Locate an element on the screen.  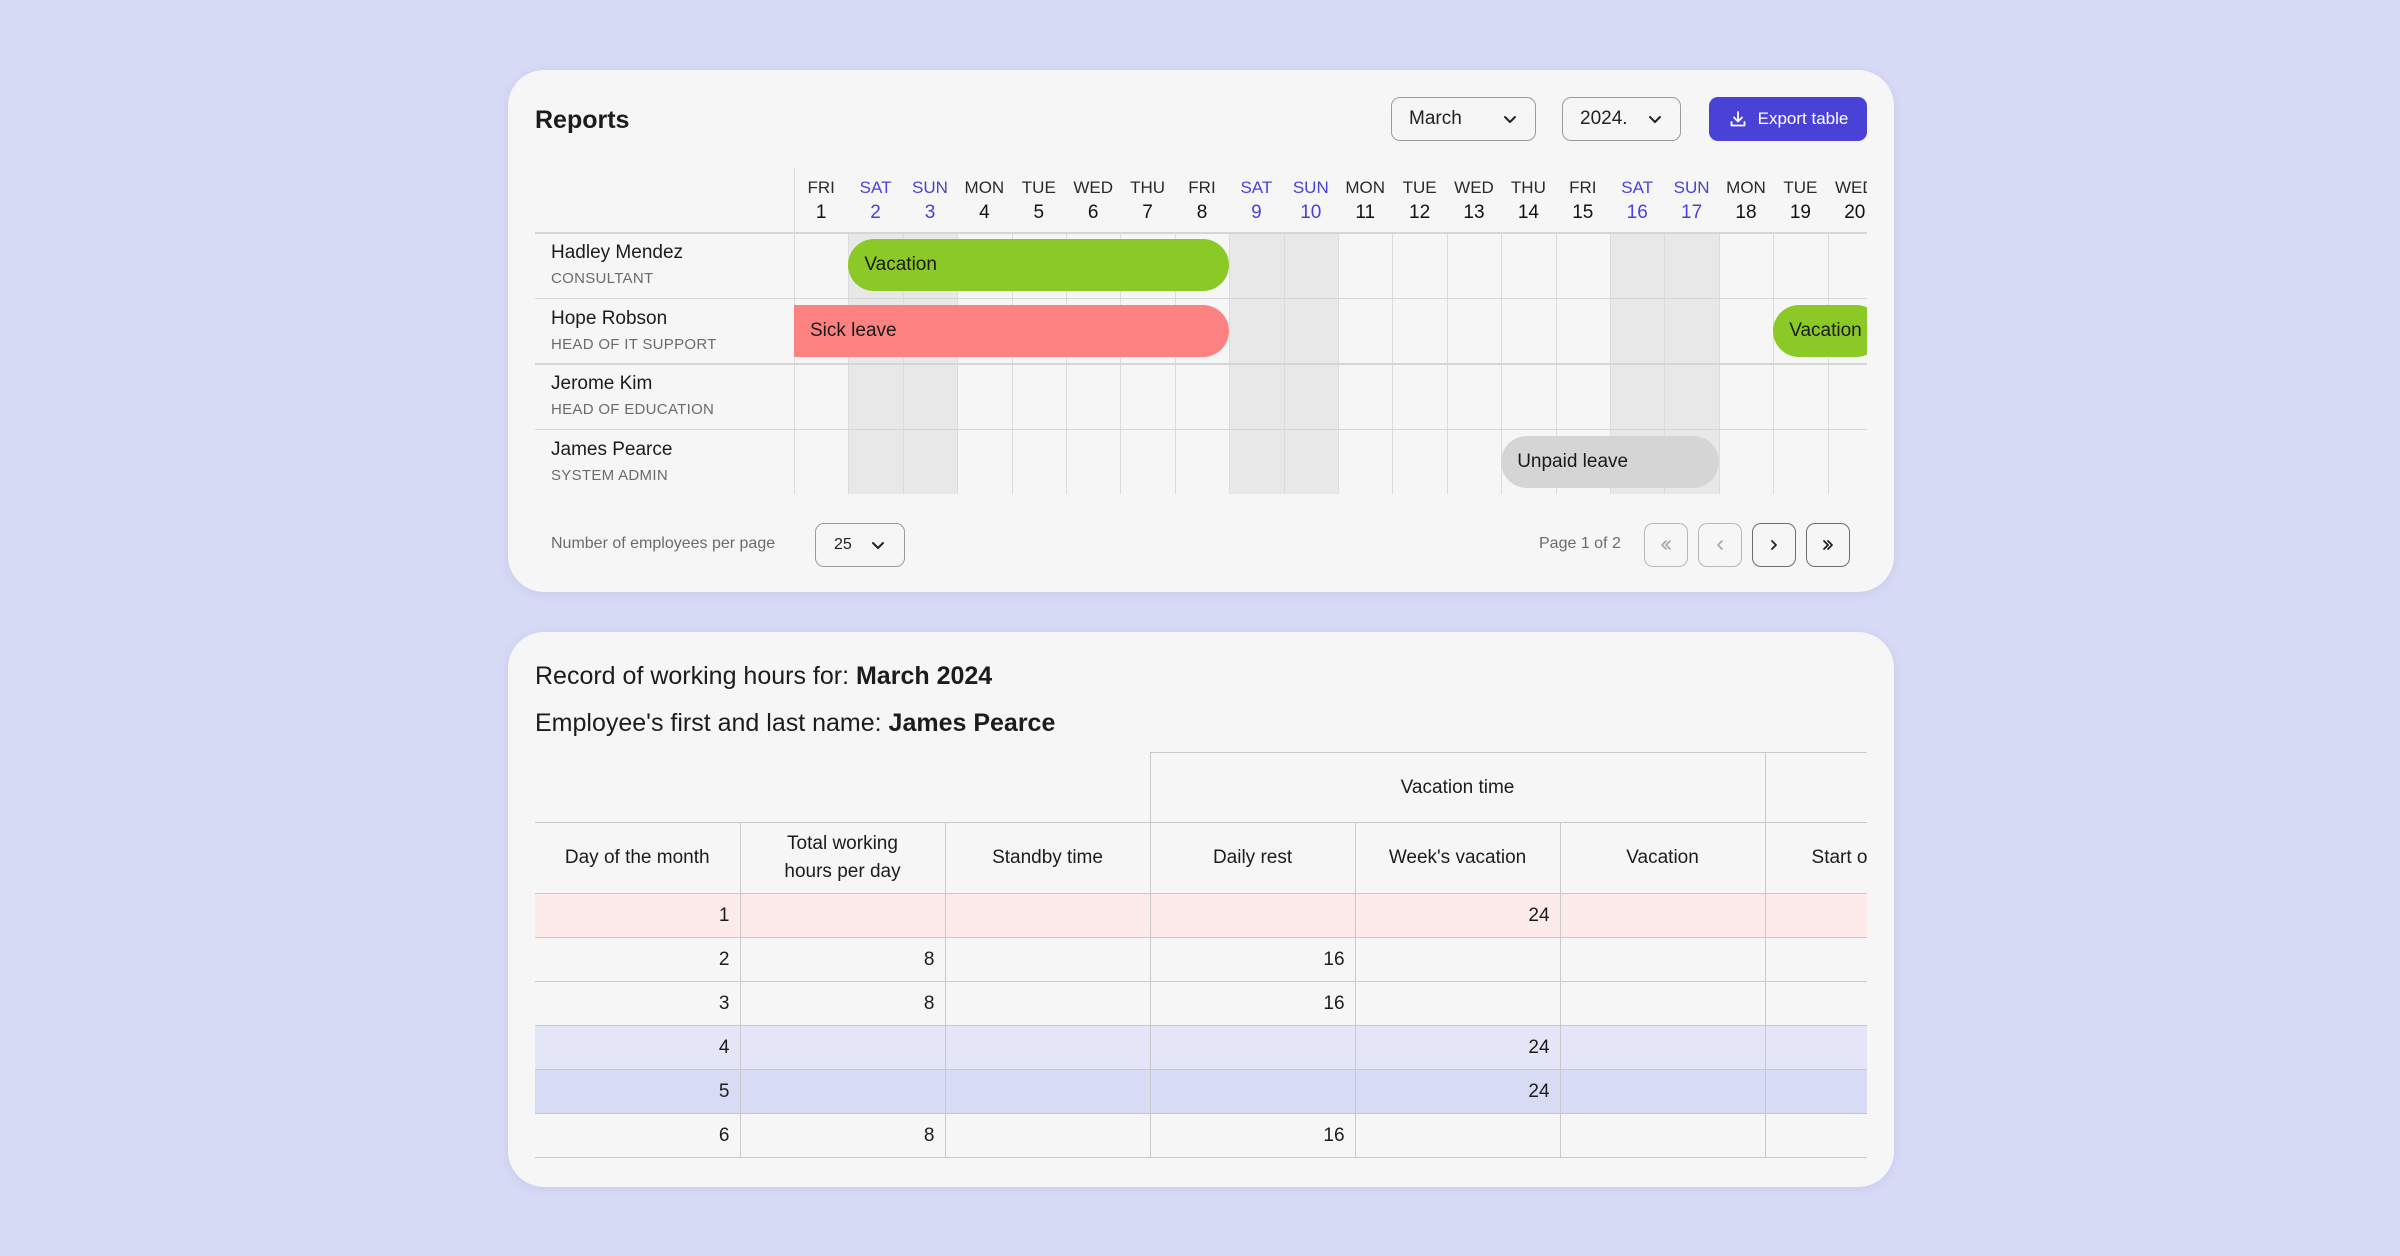
day-header: SAT 2 is located at coordinates (875, 200).